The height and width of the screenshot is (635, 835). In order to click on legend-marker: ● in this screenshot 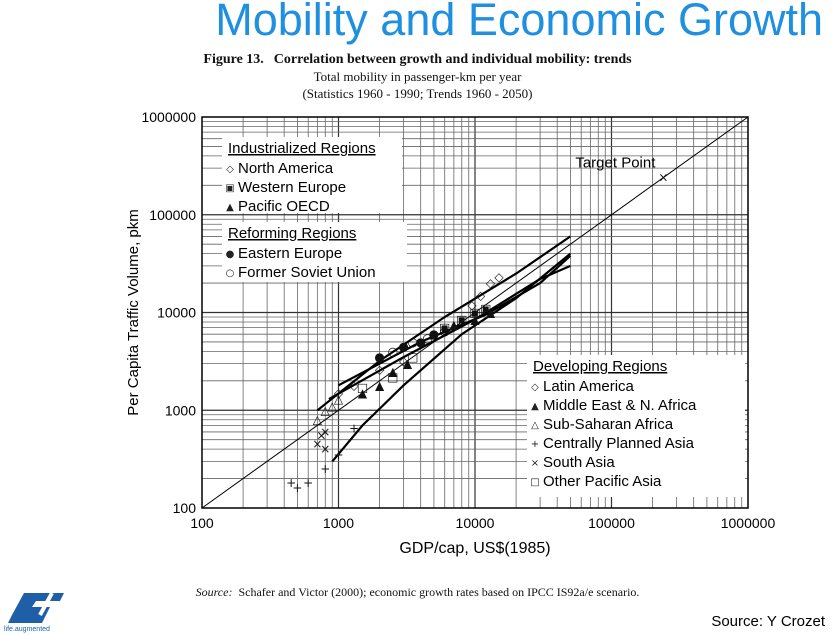, I will do `click(230, 254)`.